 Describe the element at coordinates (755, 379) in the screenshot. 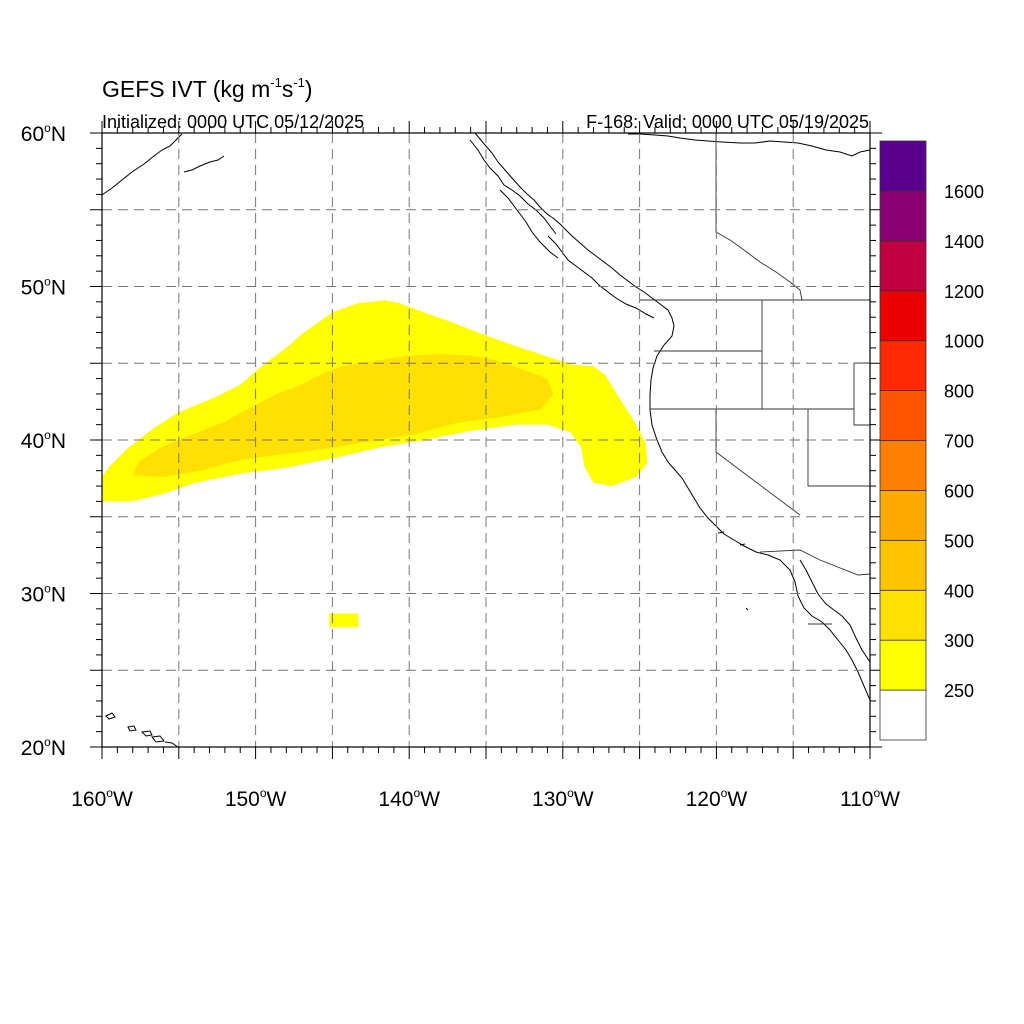

I see `state-borders` at that location.